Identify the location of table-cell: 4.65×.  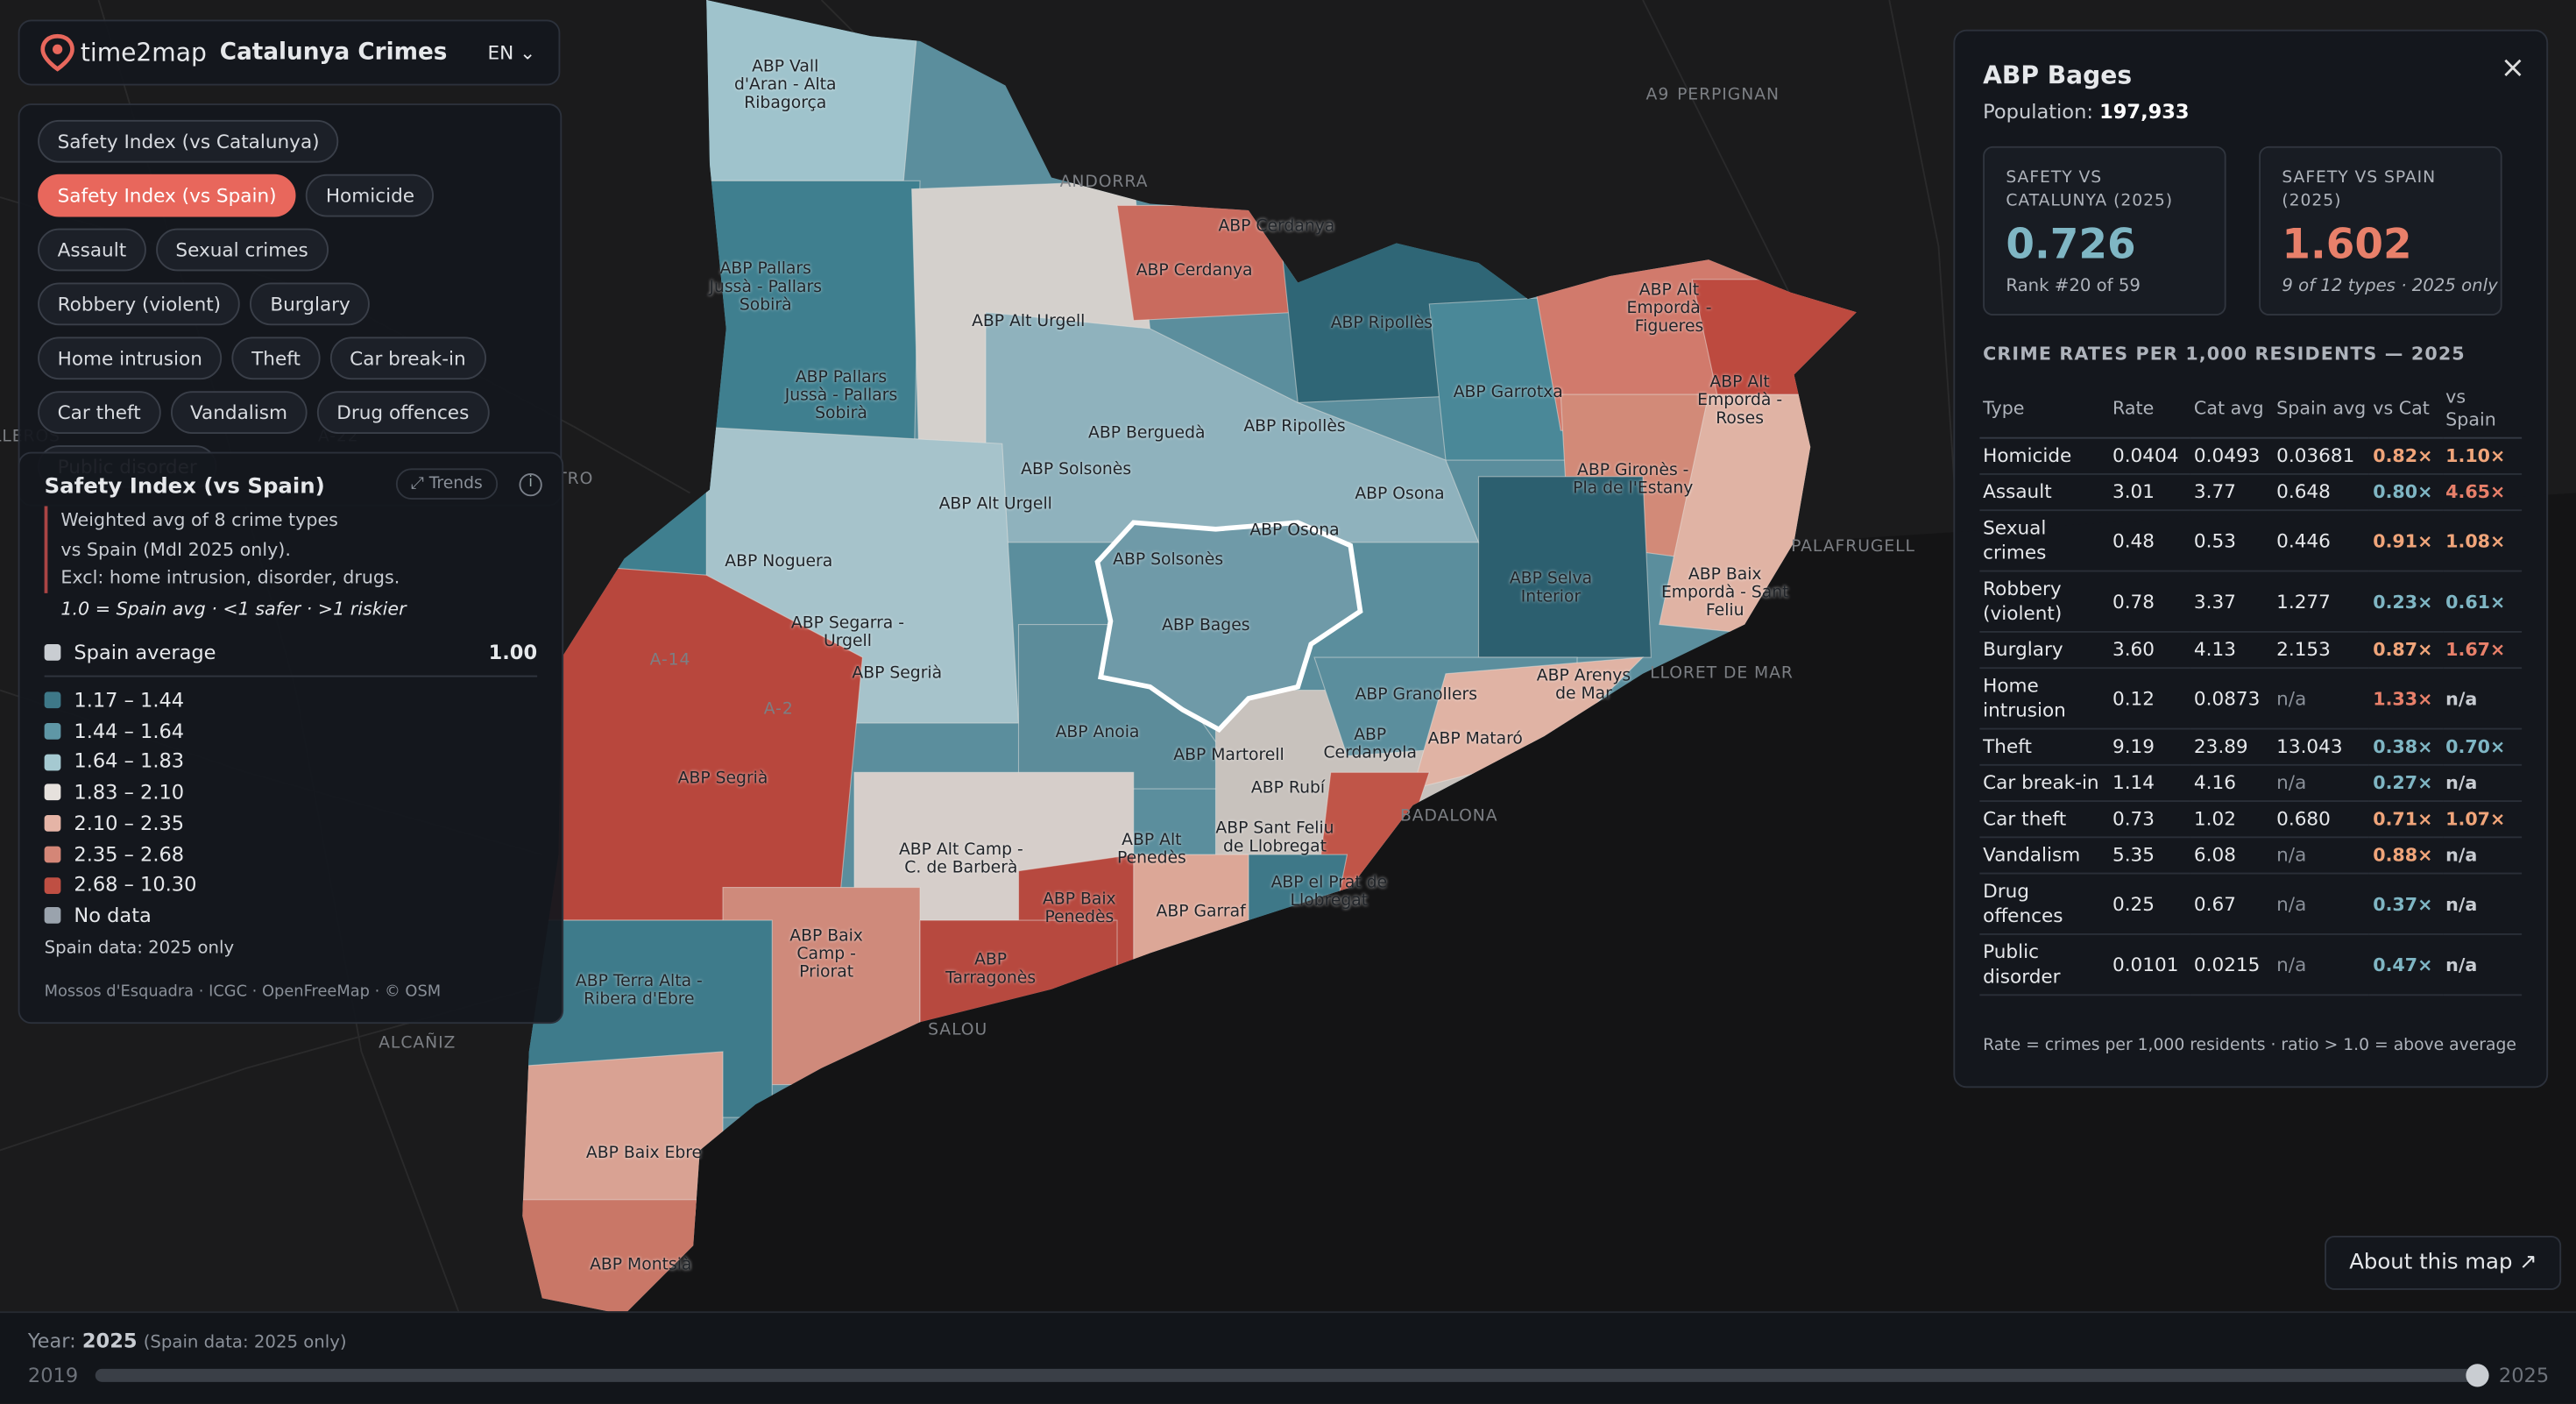
(2482, 492).